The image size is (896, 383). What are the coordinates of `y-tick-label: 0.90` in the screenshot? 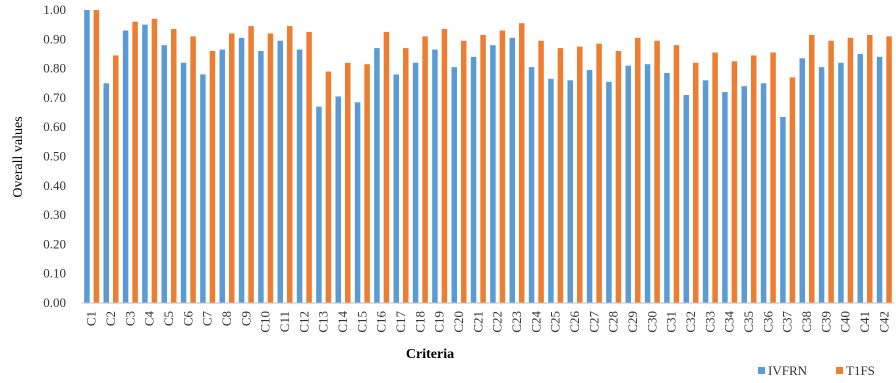 It's located at (54, 38).